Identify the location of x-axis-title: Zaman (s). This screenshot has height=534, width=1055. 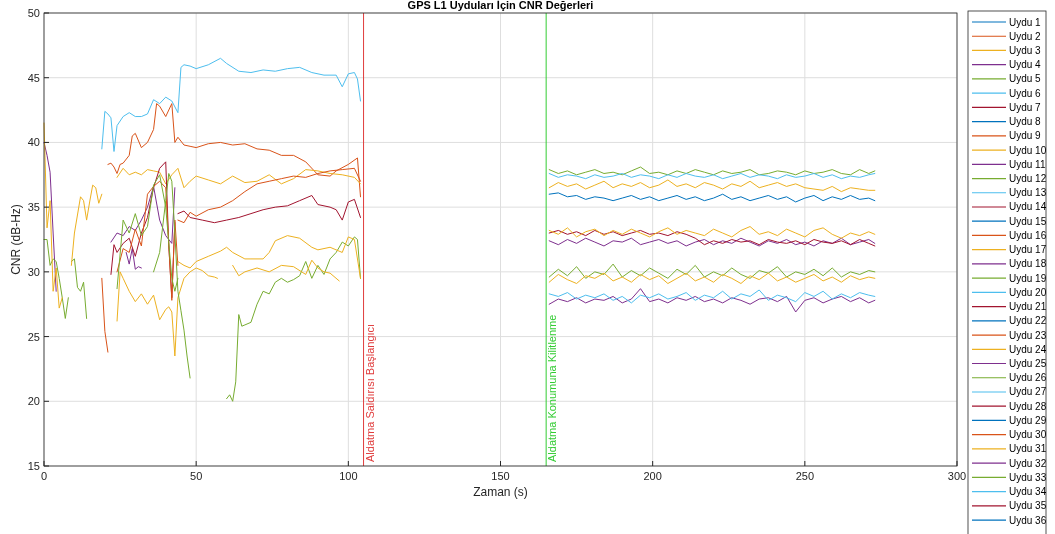
(500, 492).